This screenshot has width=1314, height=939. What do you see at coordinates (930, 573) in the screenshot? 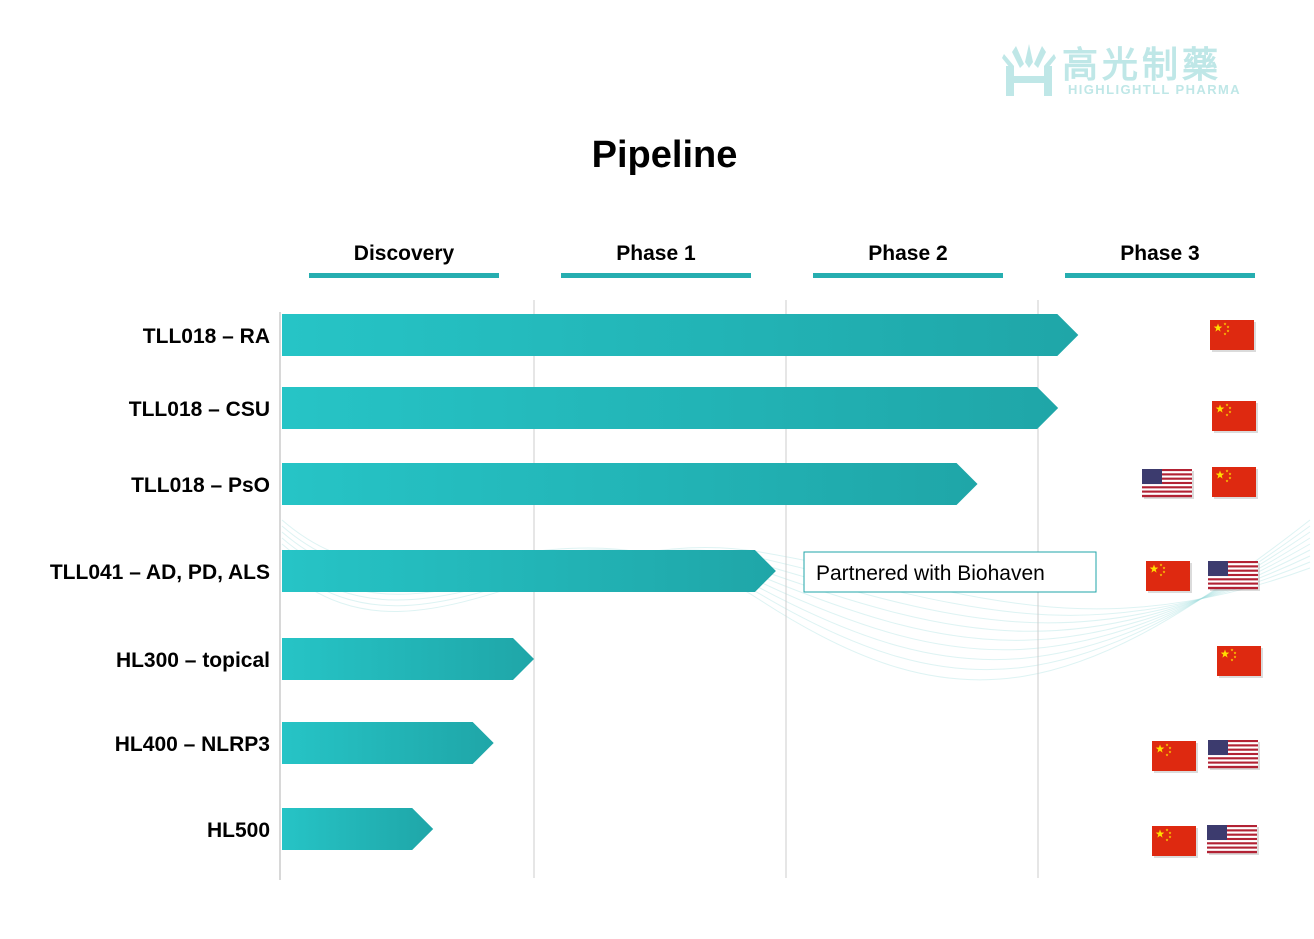
I see `partner-note: Partnered with Biohaven` at bounding box center [930, 573].